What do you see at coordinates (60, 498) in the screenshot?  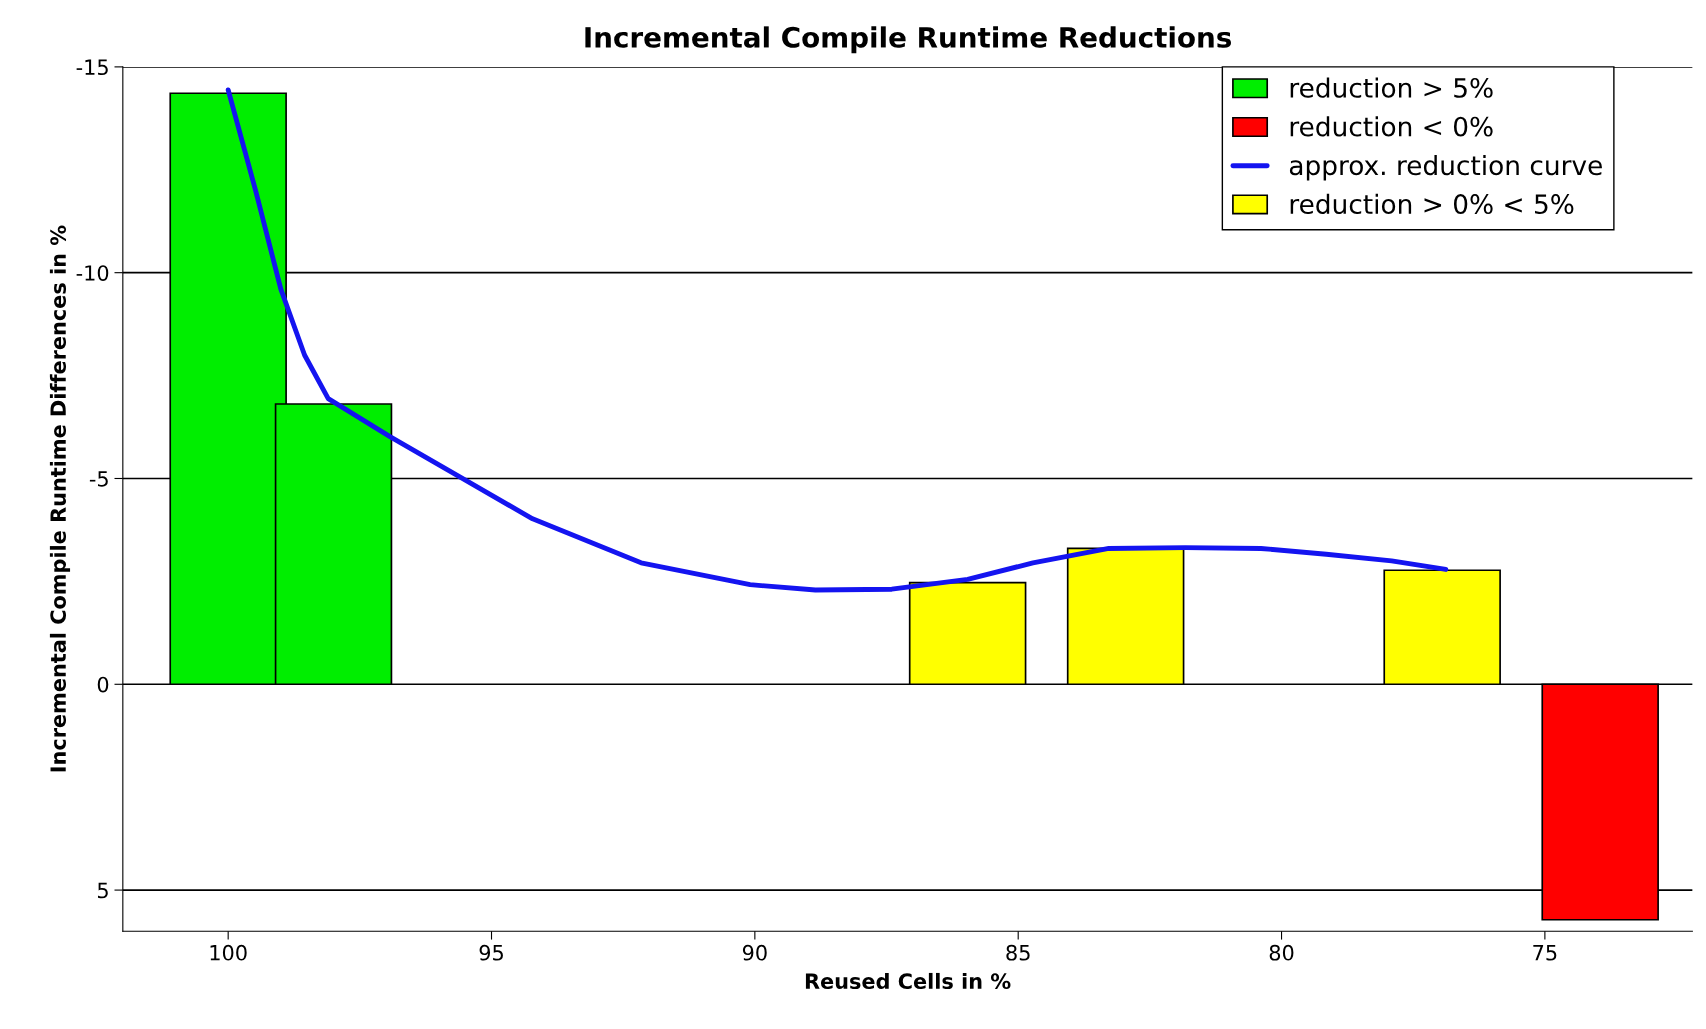 I see `y-axis-title: Incremental Compile Runtime Differences in %` at bounding box center [60, 498].